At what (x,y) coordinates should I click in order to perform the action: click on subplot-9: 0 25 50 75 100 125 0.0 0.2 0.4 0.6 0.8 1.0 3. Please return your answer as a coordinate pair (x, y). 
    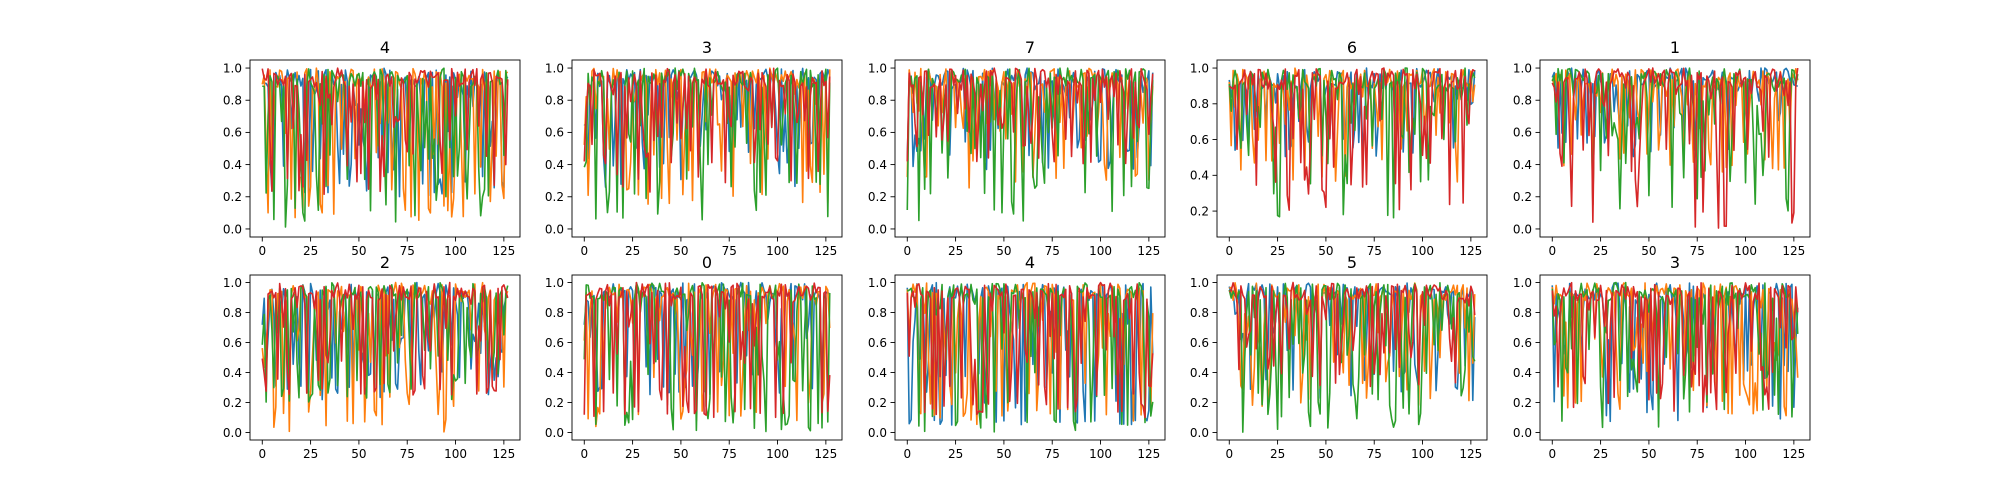
    Looking at the image, I should click on (1662, 357).